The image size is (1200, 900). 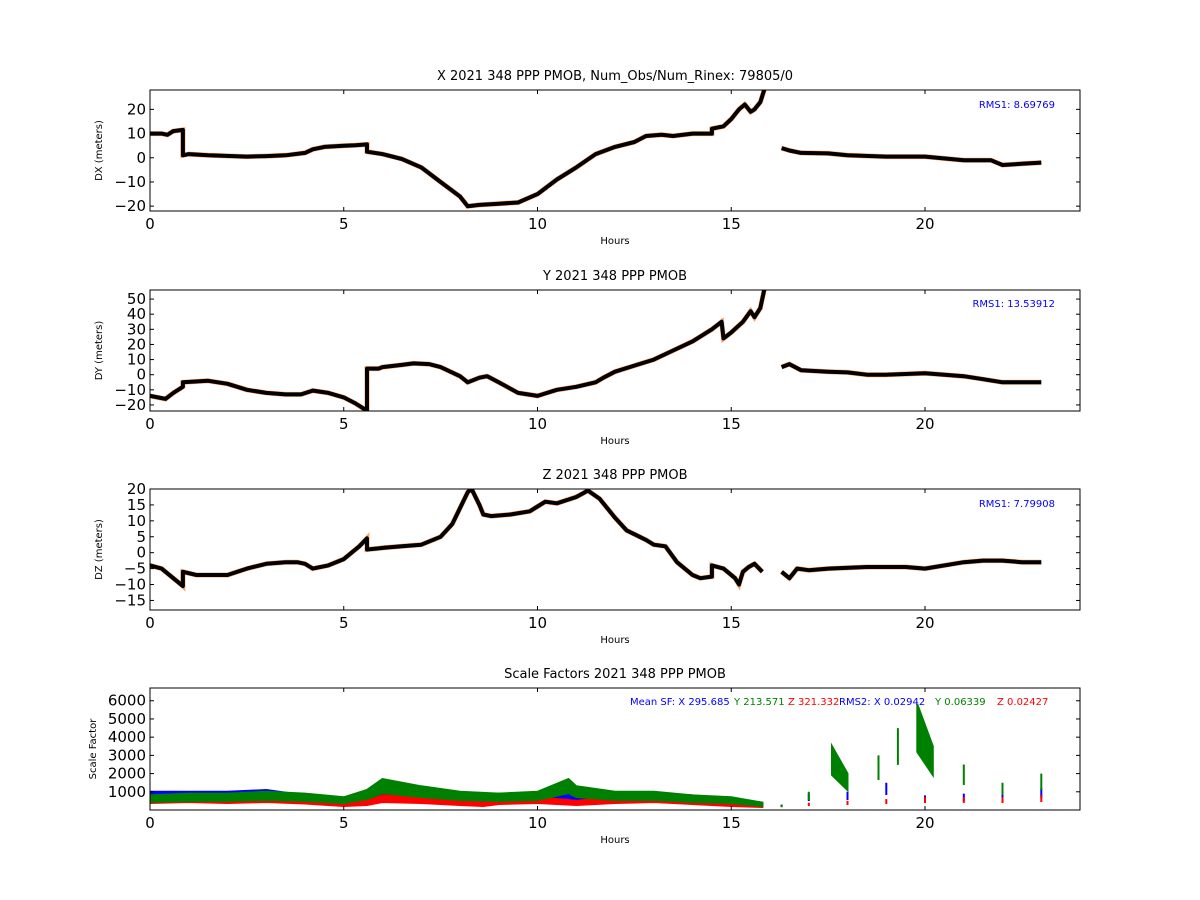 What do you see at coordinates (141, 537) in the screenshot?
I see `y-tick-label: 5` at bounding box center [141, 537].